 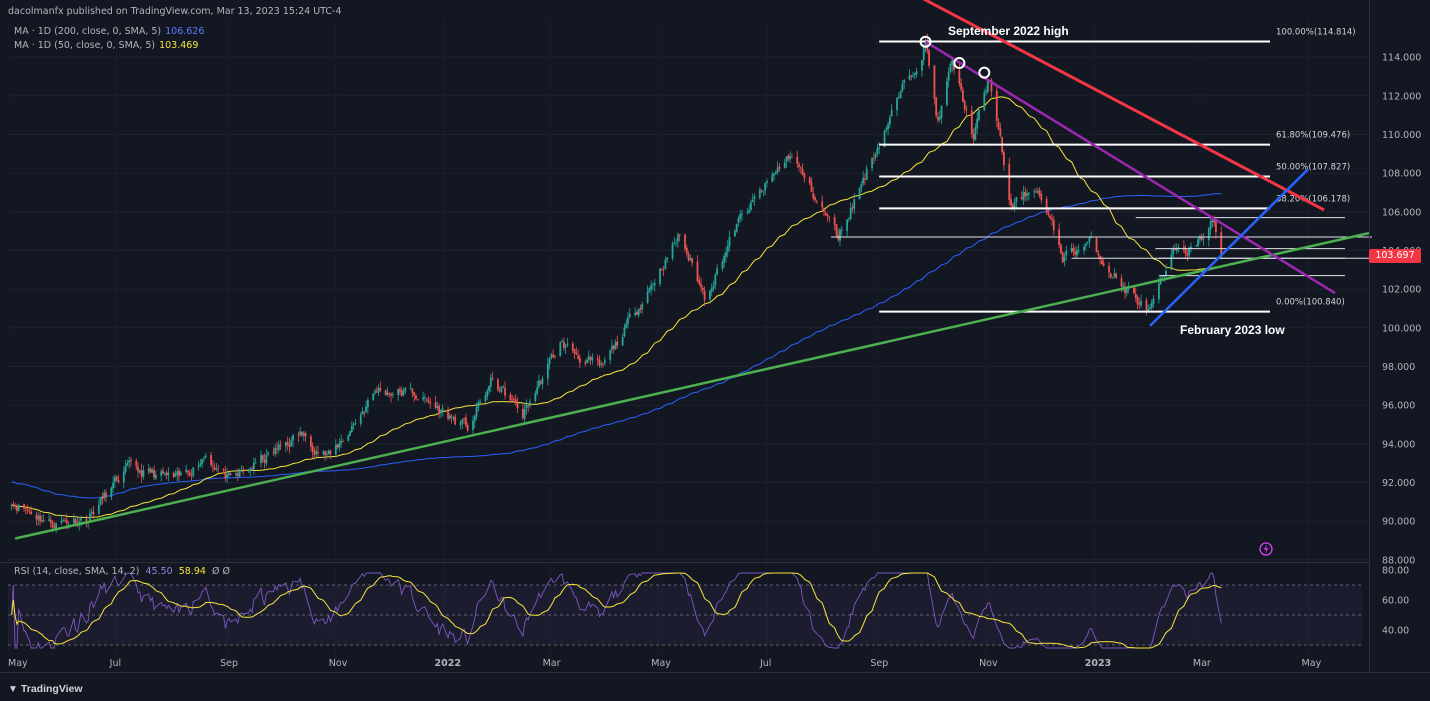 What do you see at coordinates (1312, 663) in the screenshot?
I see `time-tick-label: May` at bounding box center [1312, 663].